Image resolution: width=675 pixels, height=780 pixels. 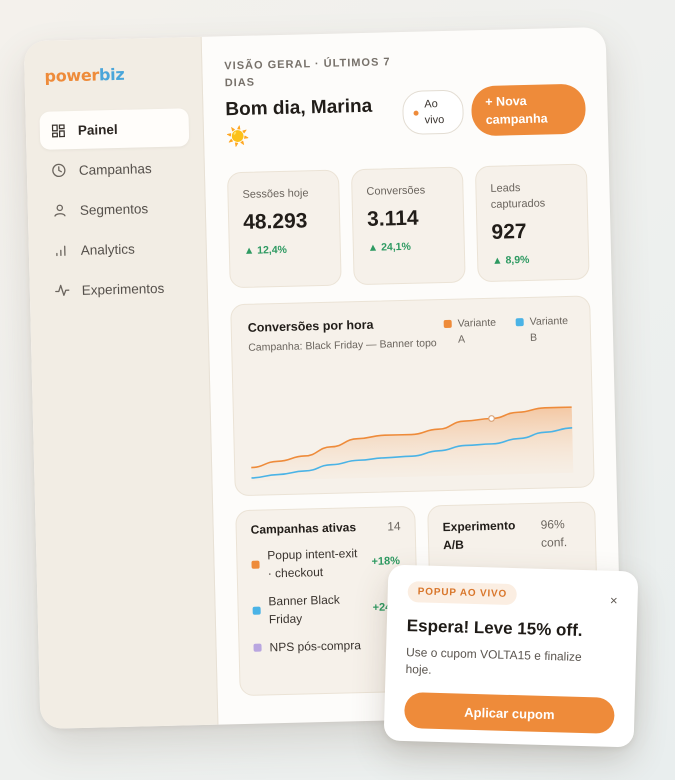 I want to click on logo: powerbiz, so click(x=115, y=74).